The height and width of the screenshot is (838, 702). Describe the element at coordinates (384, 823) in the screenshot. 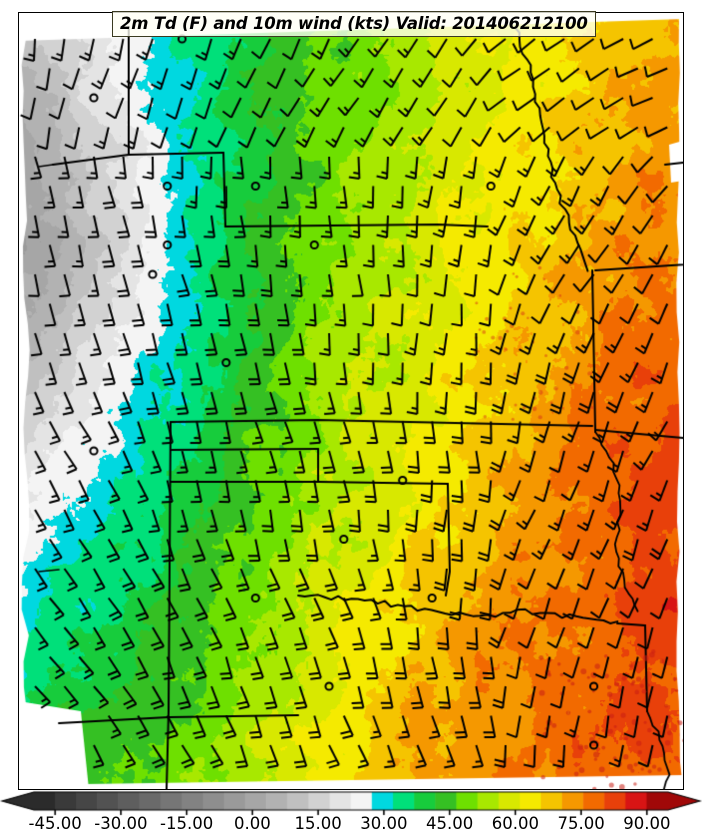

I see `colorbar-tick-label: 30.00` at that location.